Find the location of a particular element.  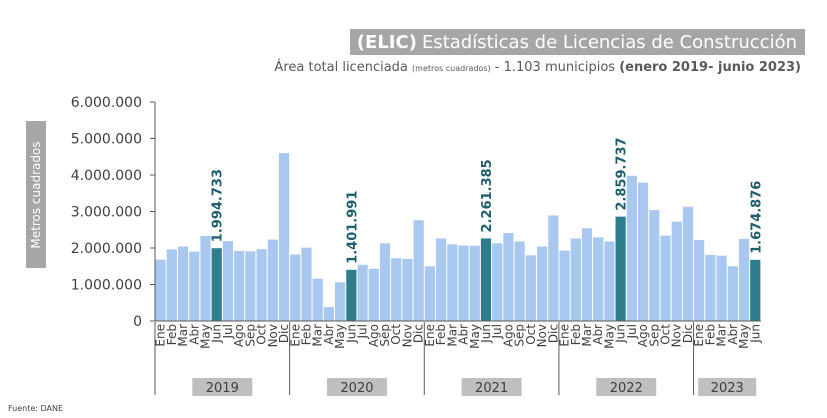

year-label: 2019 is located at coordinates (222, 388).